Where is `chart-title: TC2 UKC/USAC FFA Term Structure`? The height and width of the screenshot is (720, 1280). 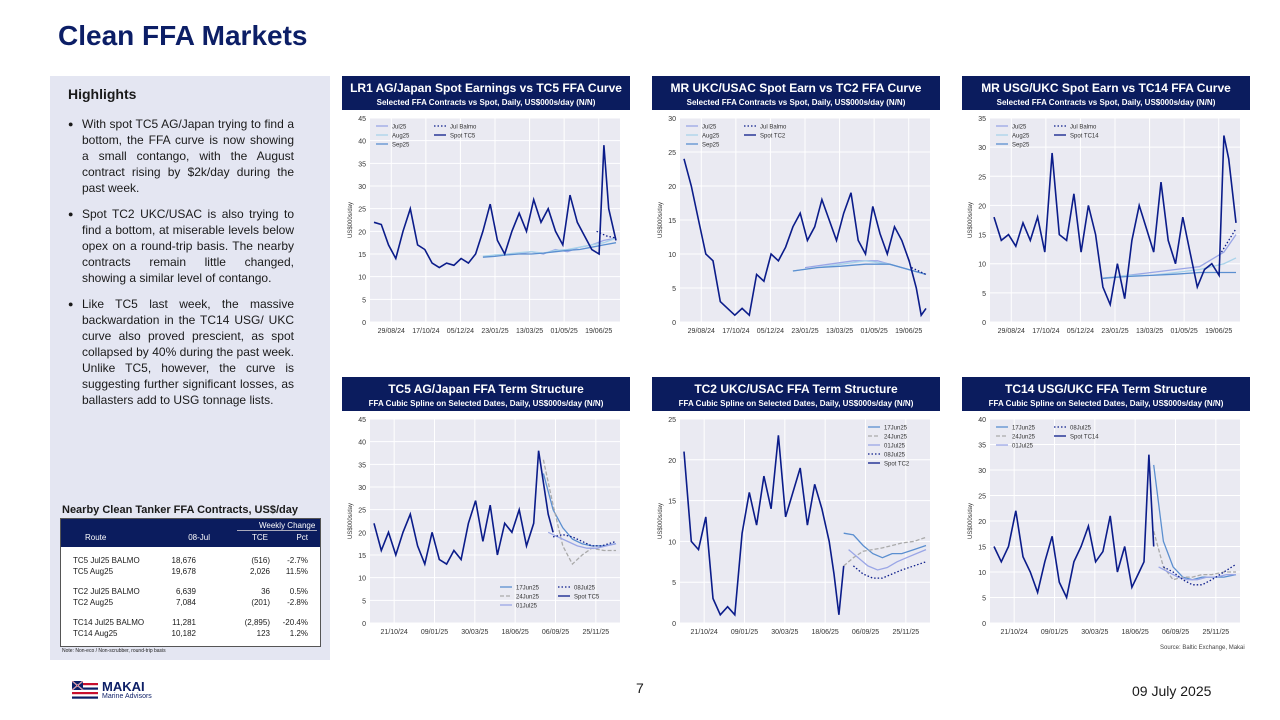
chart-title: TC2 UKC/USAC FFA Term Structure is located at coordinates (796, 389).